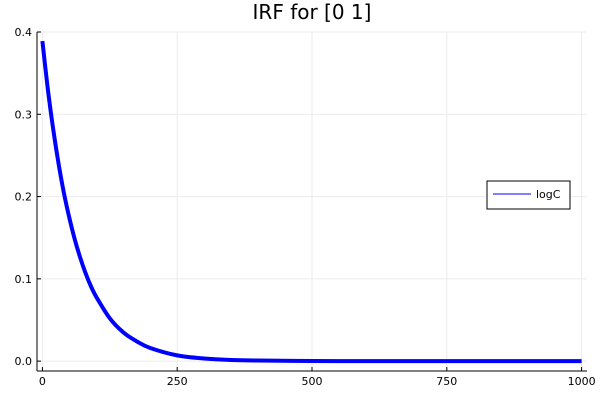 This screenshot has height=400, width=600. I want to click on y-tick-label: 0.3, so click(24, 114).